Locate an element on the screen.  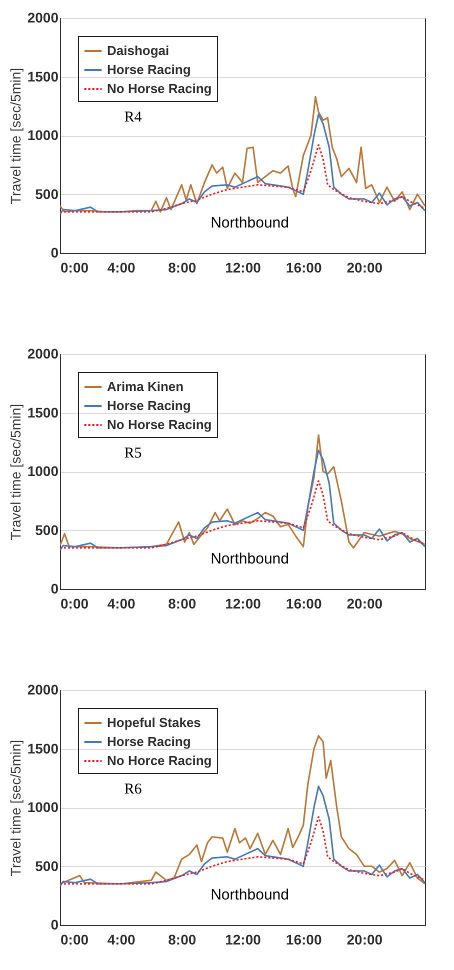
legend-label: Hopeful Stakes is located at coordinates (154, 722).